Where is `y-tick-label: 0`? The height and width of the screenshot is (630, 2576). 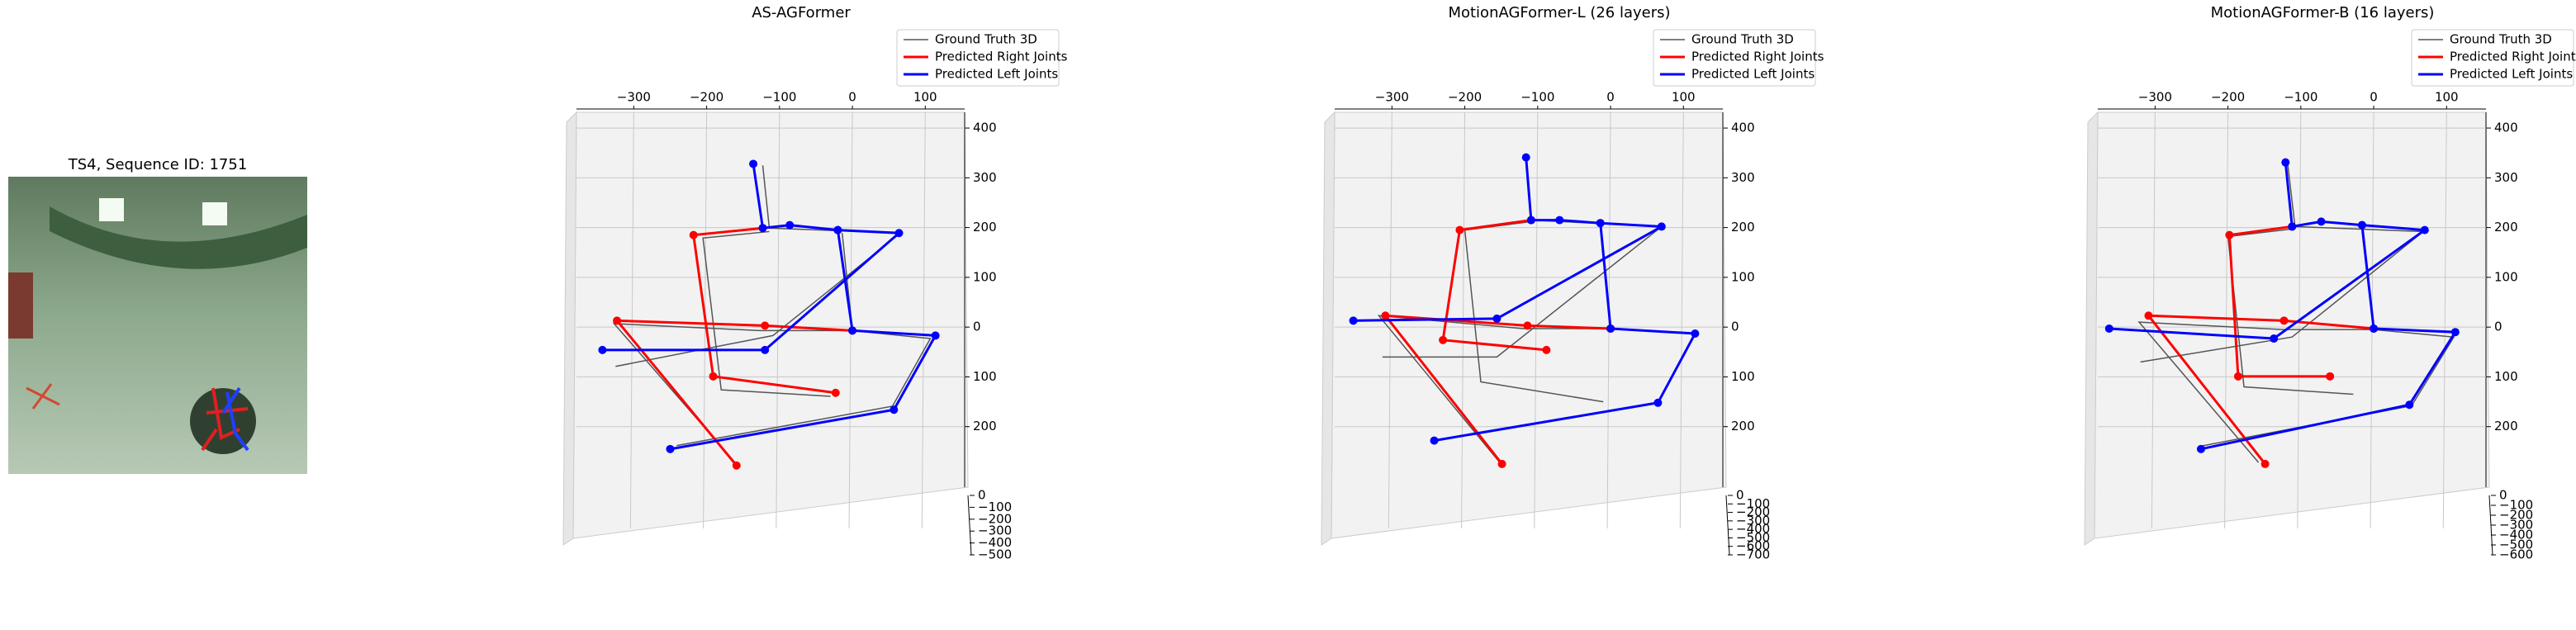 y-tick-label: 0 is located at coordinates (977, 327).